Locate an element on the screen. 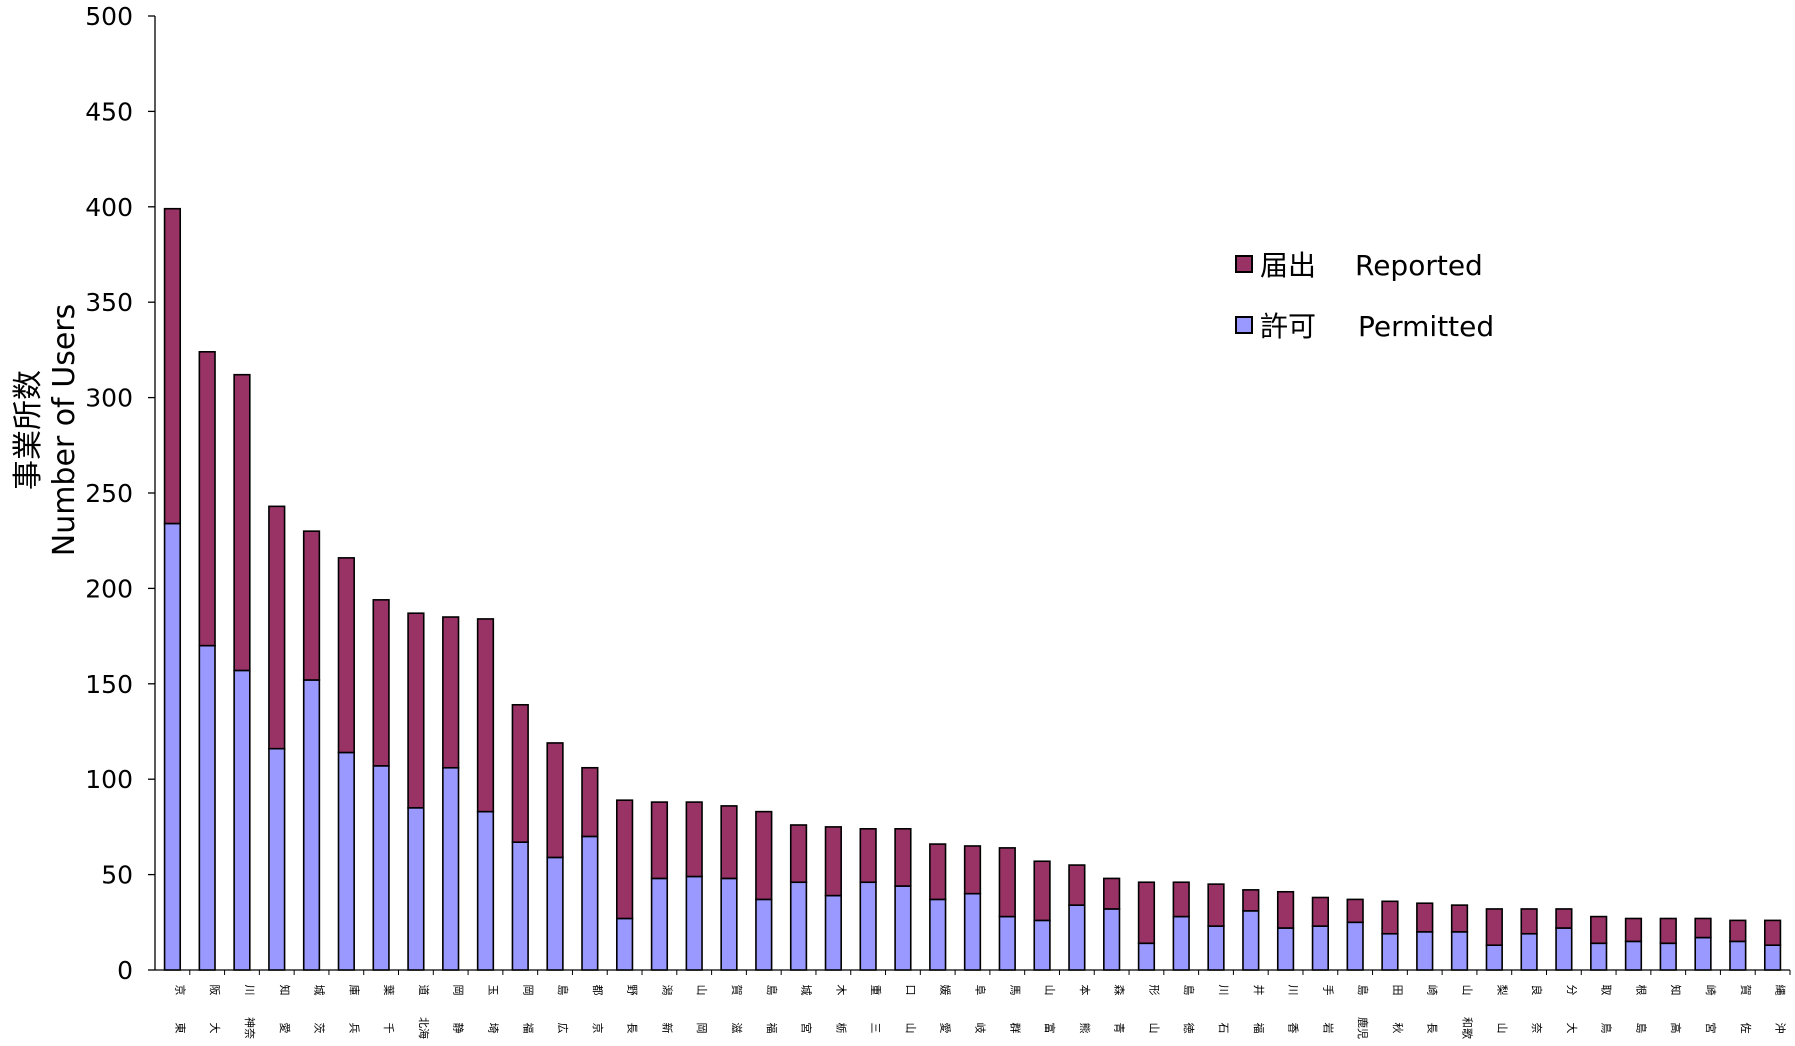 The image size is (1795, 1046). category-label-line2: 広 is located at coordinates (562, 1028).